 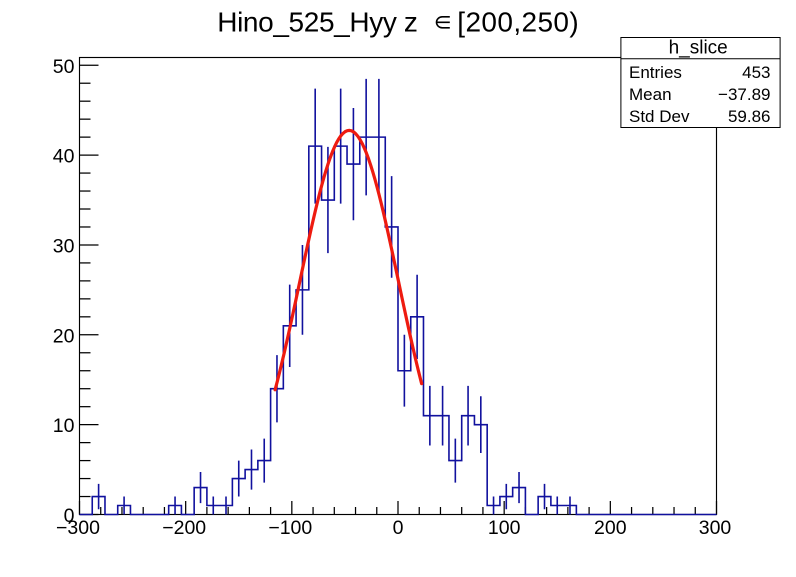 I want to click on svg-text: Mean, so click(x=650, y=94).